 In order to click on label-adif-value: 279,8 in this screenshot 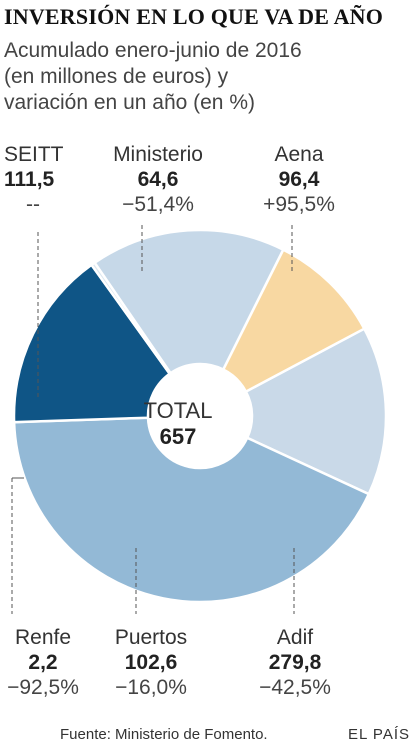, I will do `click(295, 662)`.